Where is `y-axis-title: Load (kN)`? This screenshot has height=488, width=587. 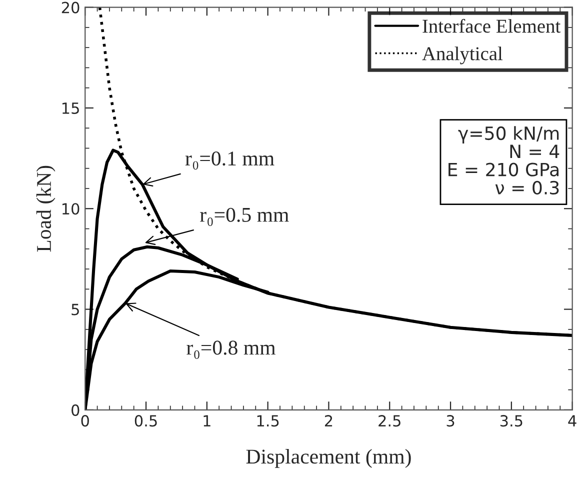 y-axis-title: Load (kN) is located at coordinates (46, 209).